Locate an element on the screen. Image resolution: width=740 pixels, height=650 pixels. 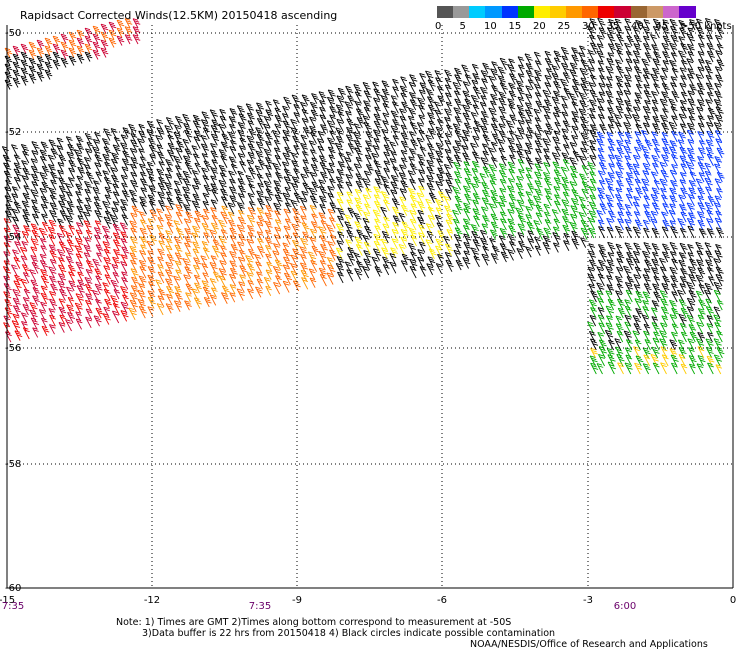
legend-label: 5 is located at coordinates (462, 26).